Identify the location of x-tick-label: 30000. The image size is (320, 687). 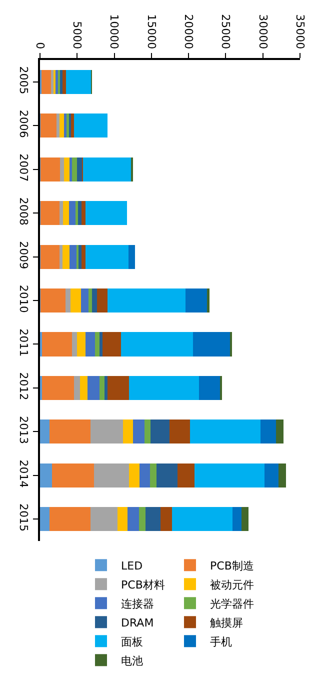
(263, 32).